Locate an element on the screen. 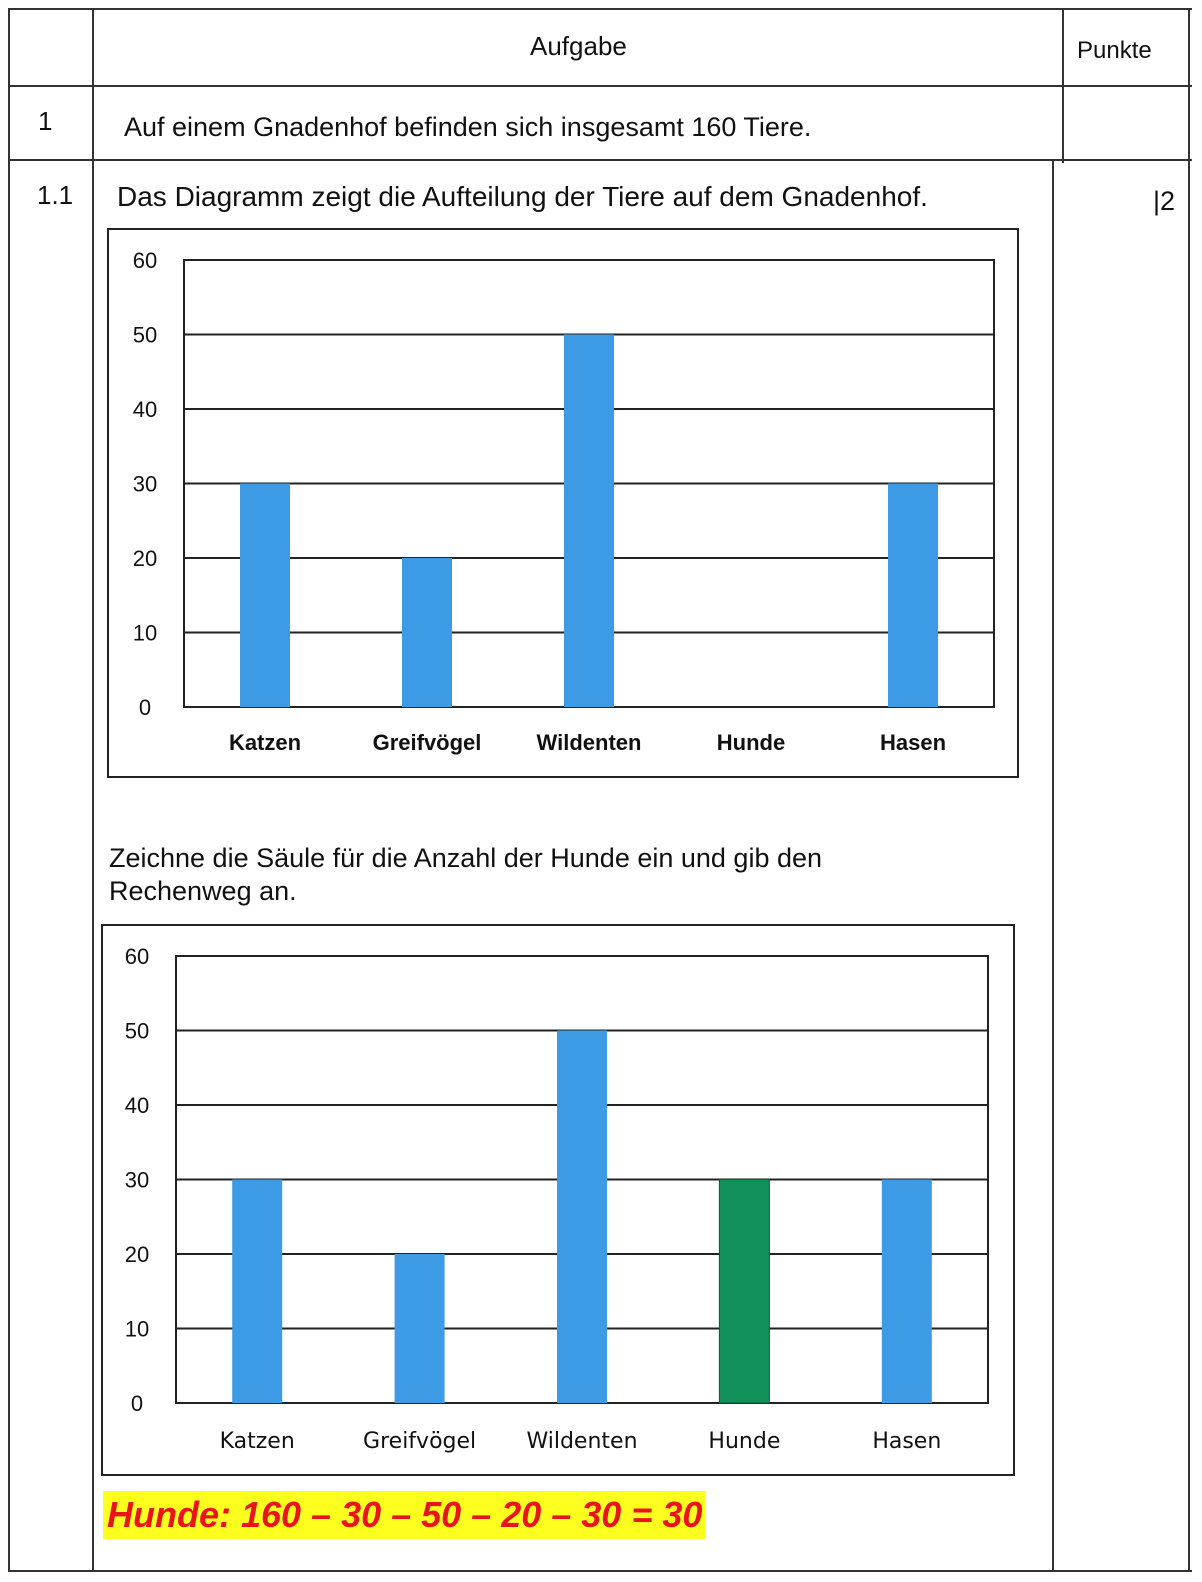  row1-divider is located at coordinates (600, 160).